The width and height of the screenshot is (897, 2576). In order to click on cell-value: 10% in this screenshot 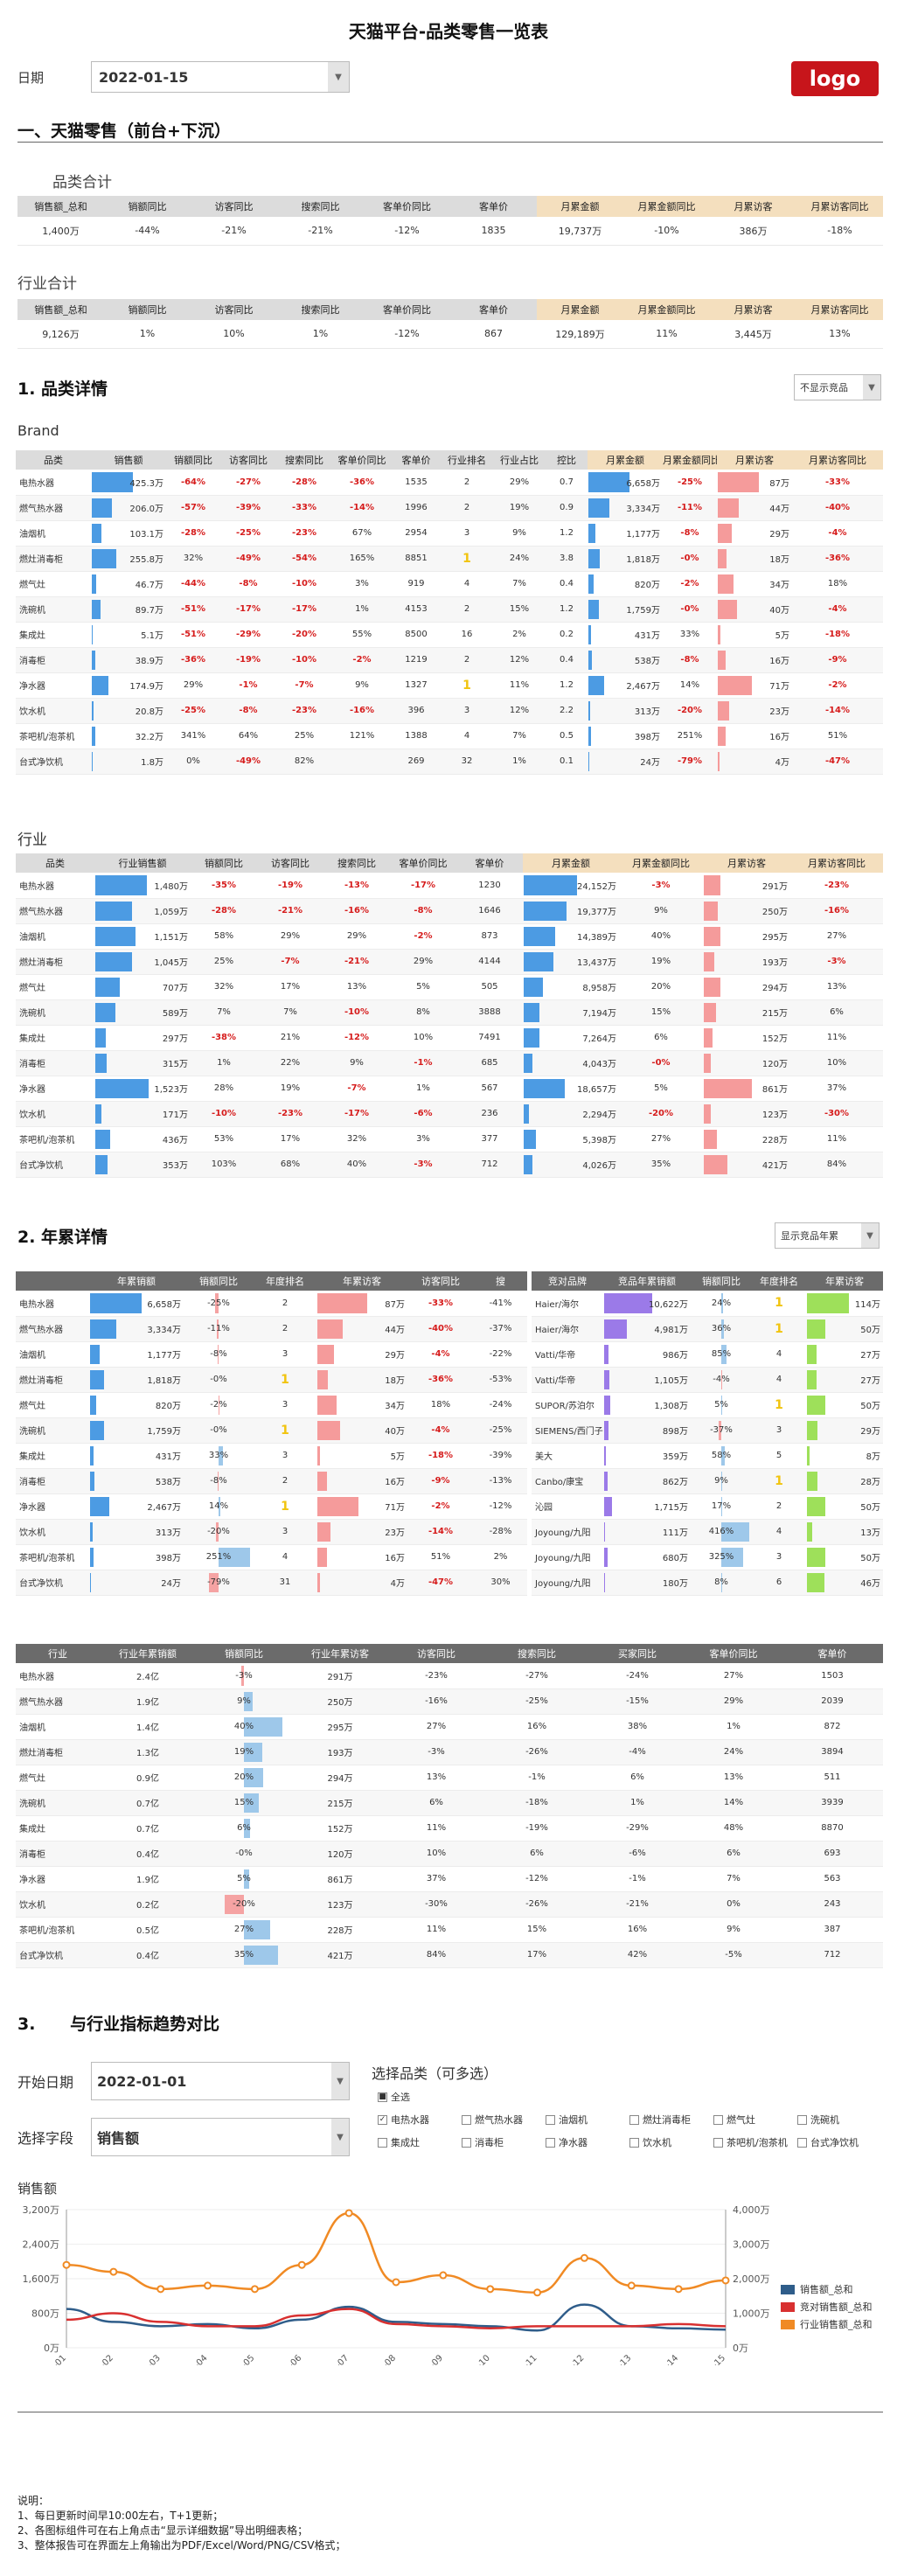, I will do `click(436, 1853)`.